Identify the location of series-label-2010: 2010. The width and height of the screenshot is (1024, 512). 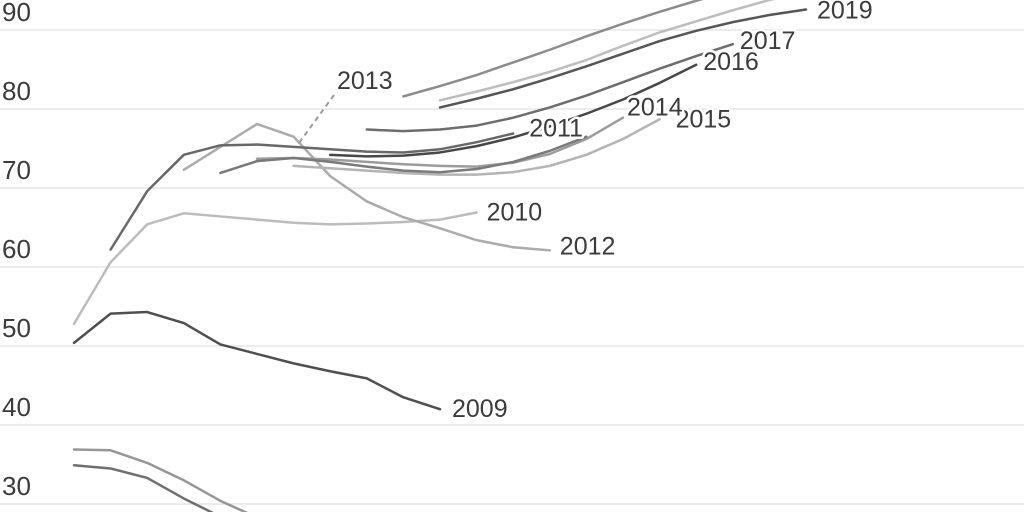
(515, 212).